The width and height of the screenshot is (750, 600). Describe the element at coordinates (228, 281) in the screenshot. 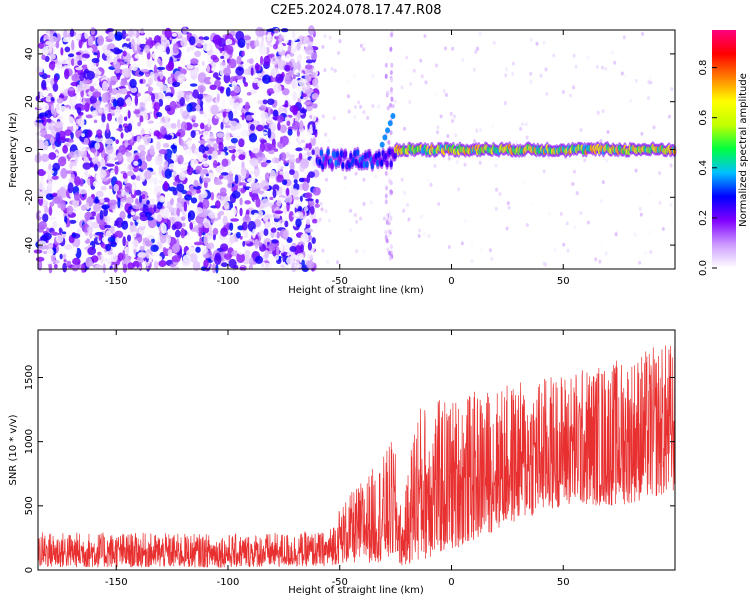

I see `spectrogram-x-tick-label: -100` at that location.